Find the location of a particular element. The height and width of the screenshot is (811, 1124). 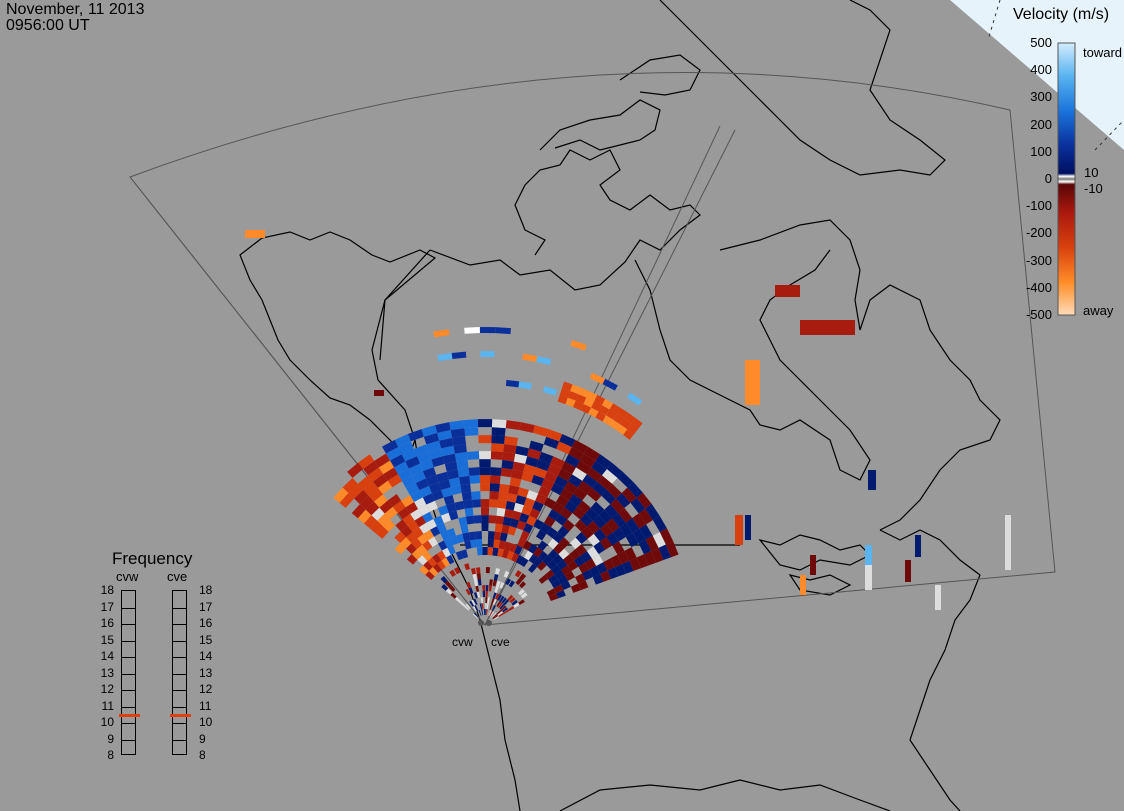

freq-radar-cve: cve is located at coordinates (177, 576).